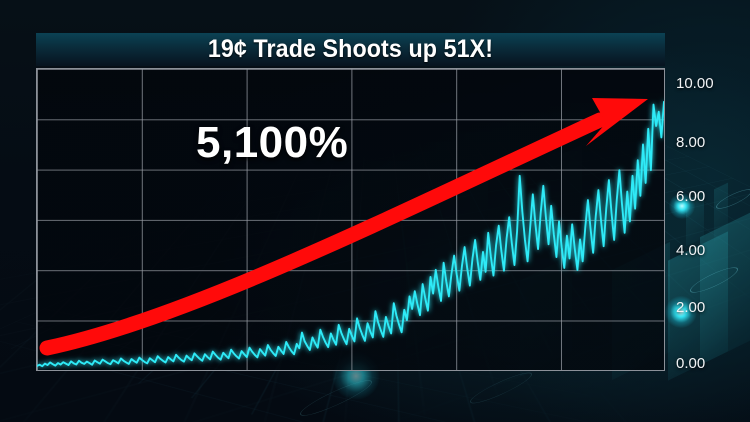 Image resolution: width=750 pixels, height=422 pixels. I want to click on page-title: 19¢ Trade Shoots up 51X!, so click(350, 49).